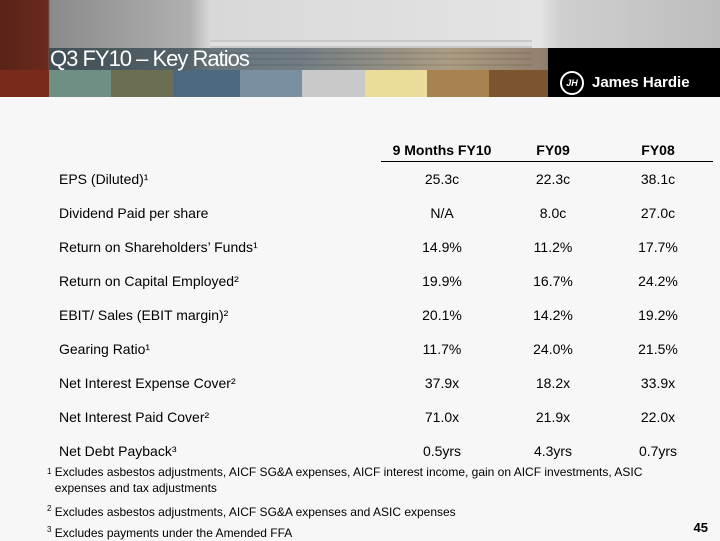 The image size is (720, 541). I want to click on color-swatch-bar, so click(360, 83).